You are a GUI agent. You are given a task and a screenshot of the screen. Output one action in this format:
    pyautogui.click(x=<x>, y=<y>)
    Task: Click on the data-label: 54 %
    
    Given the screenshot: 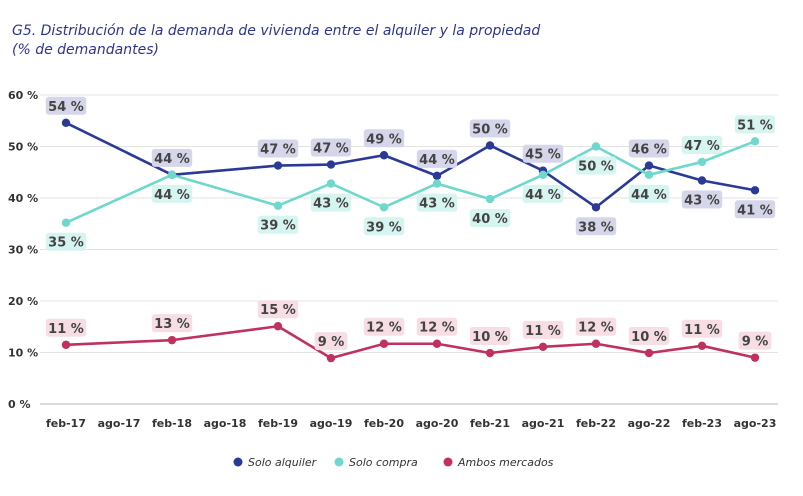 What is the action you would take?
    pyautogui.click(x=66, y=107)
    